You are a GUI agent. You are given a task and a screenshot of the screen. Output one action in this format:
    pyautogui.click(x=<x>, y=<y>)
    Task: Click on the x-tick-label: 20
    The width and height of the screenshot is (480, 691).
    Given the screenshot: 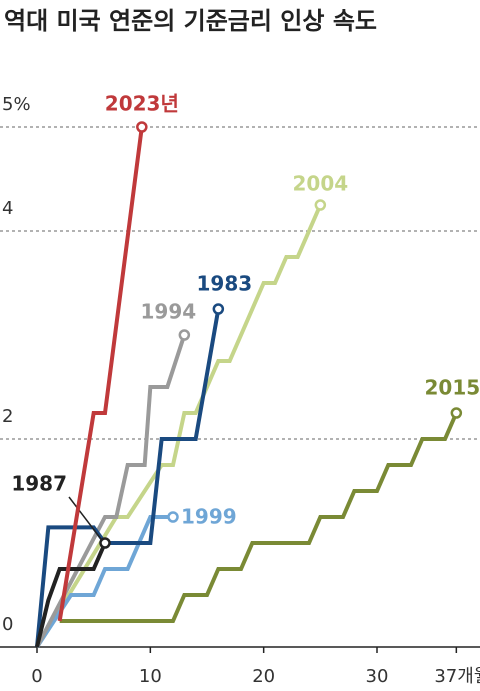 What is the action you would take?
    pyautogui.click(x=263, y=676)
    